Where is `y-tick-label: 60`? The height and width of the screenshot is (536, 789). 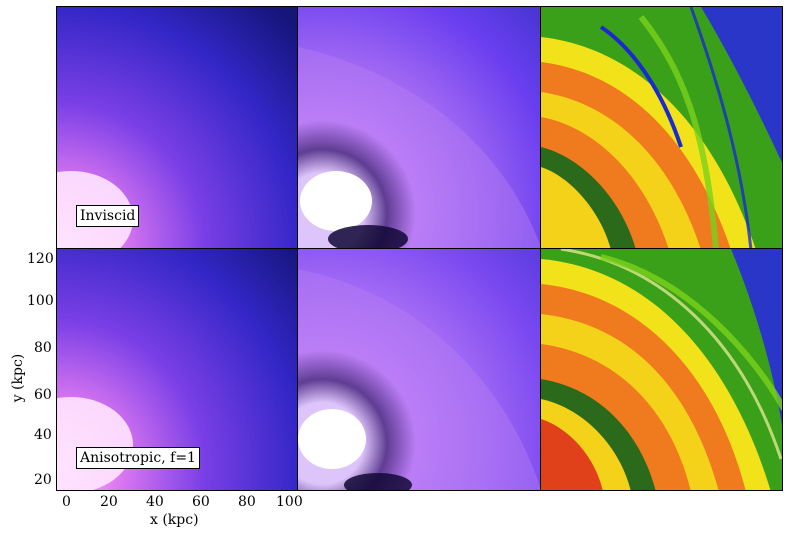
y-tick-label: 60 is located at coordinates (43, 395).